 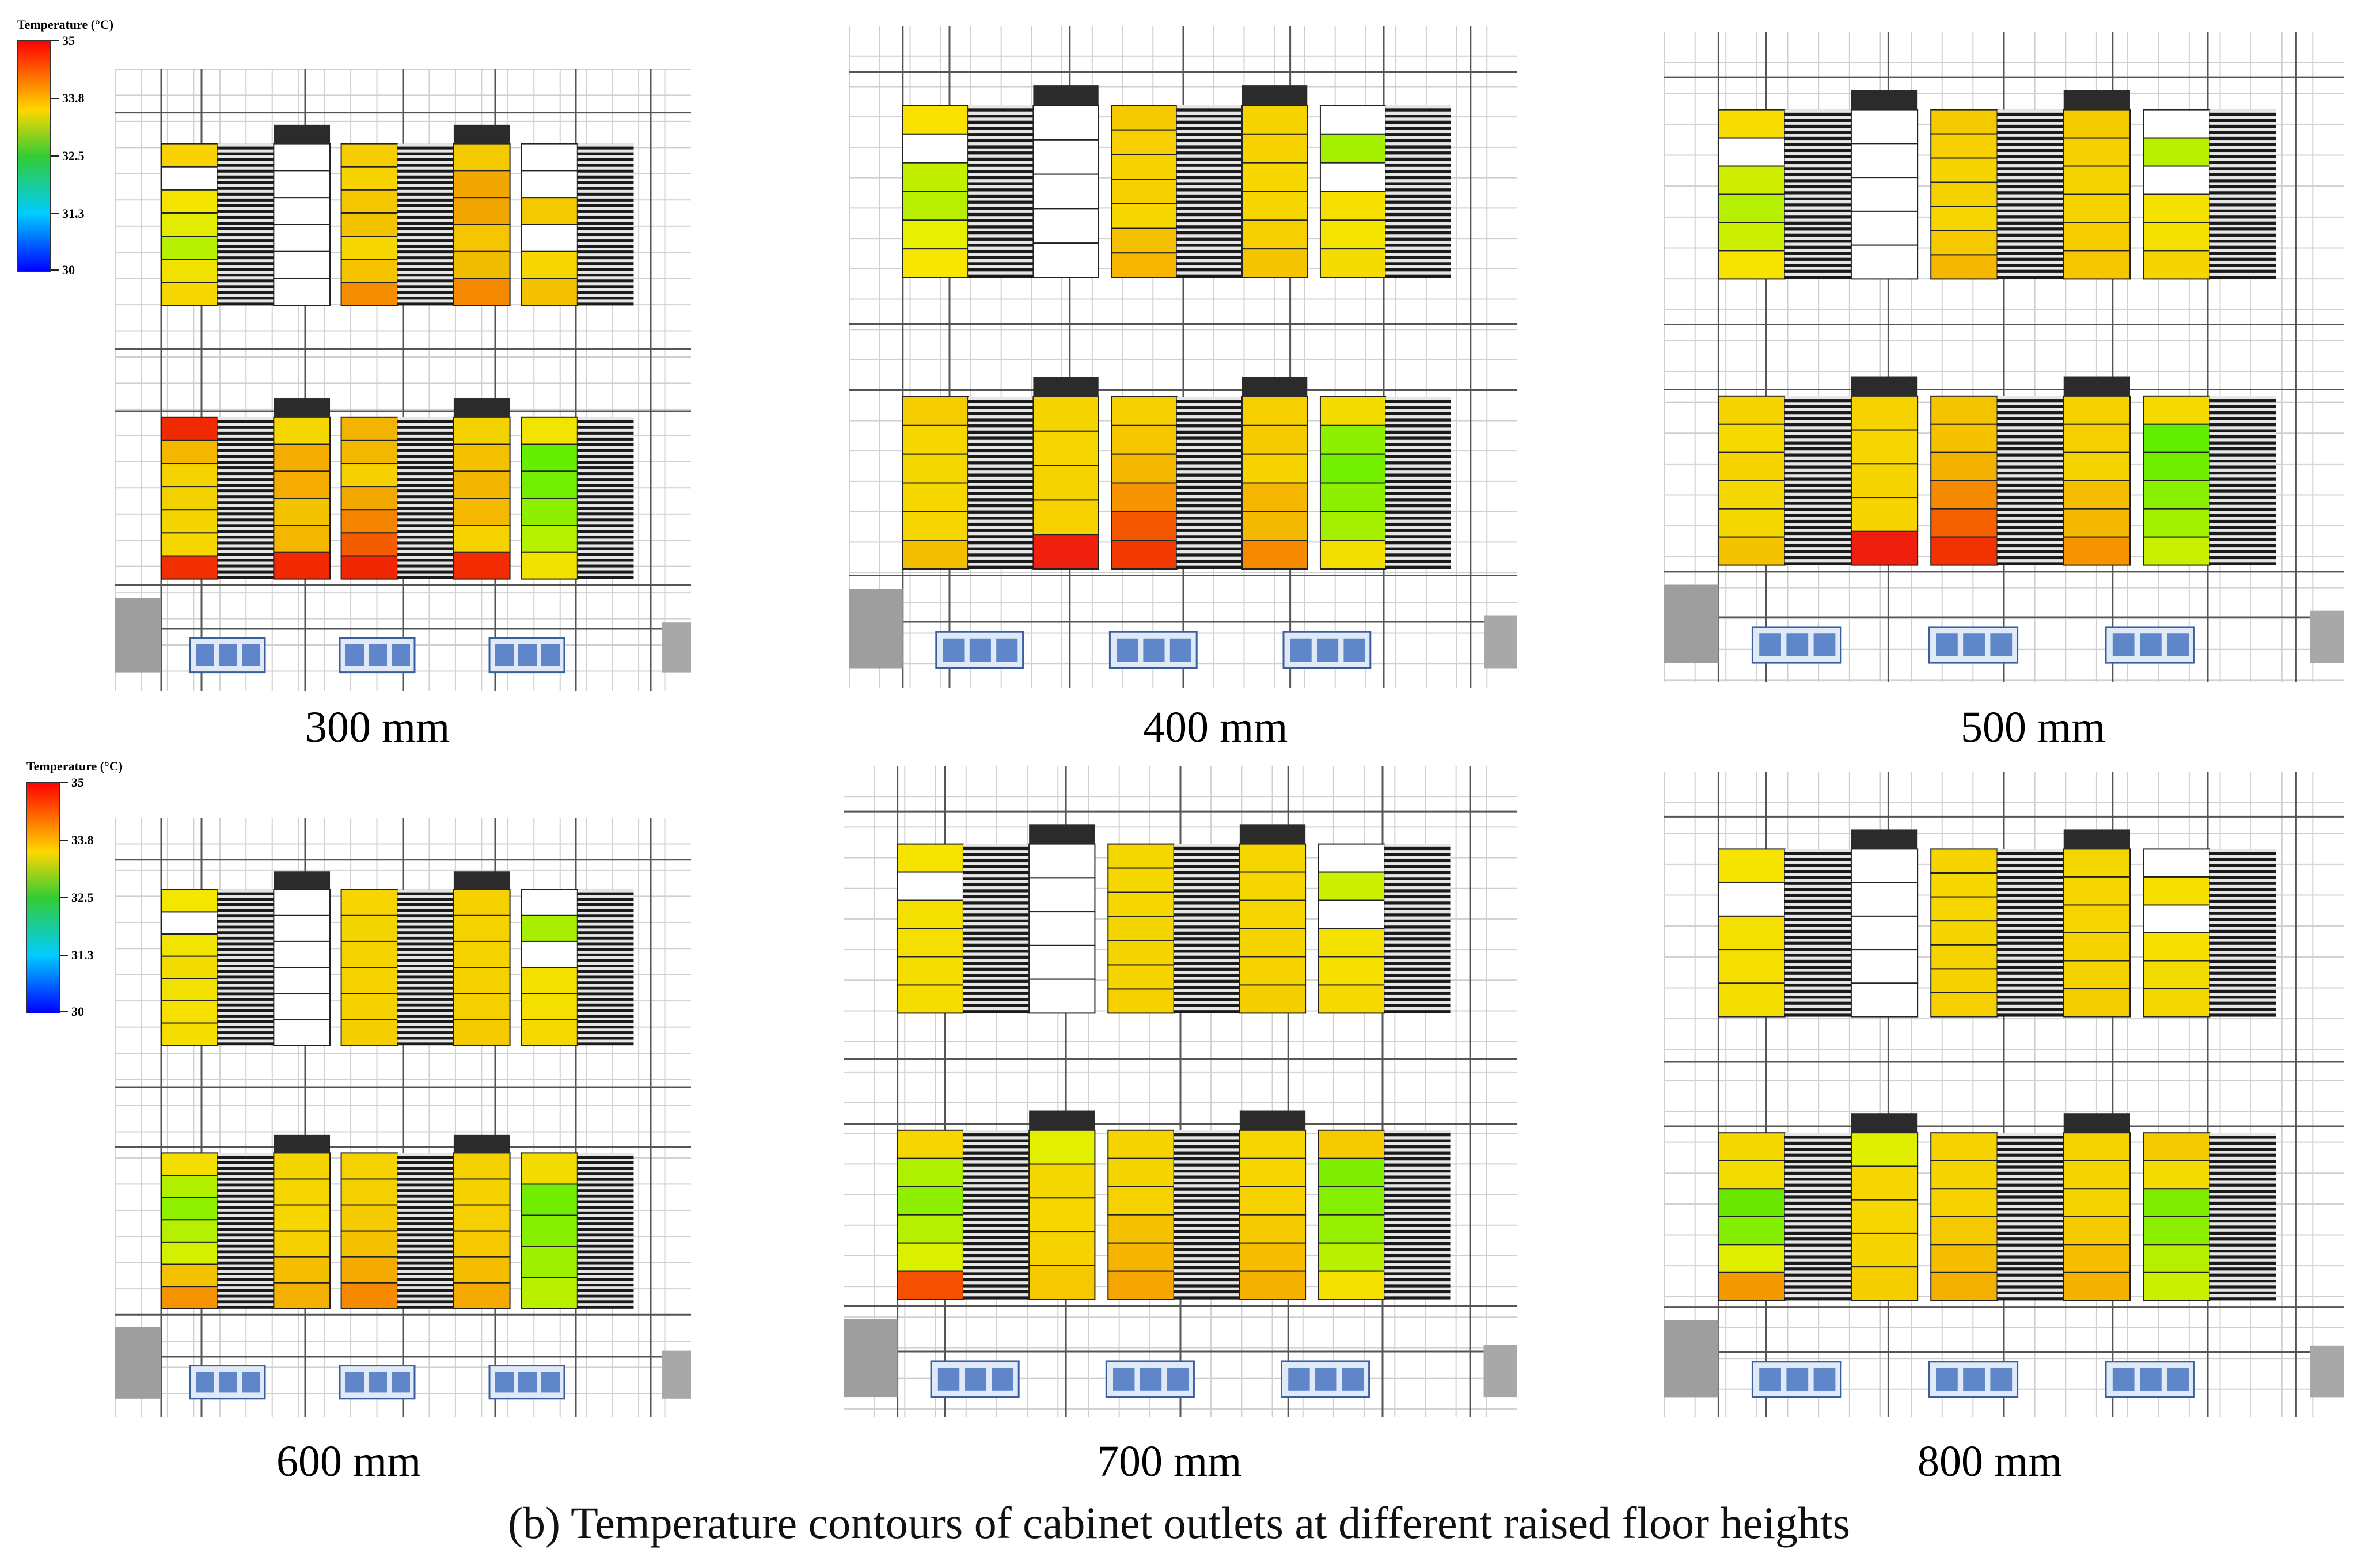 What do you see at coordinates (82, 840) in the screenshot?
I see `legend-tick-33-8: 33.8` at bounding box center [82, 840].